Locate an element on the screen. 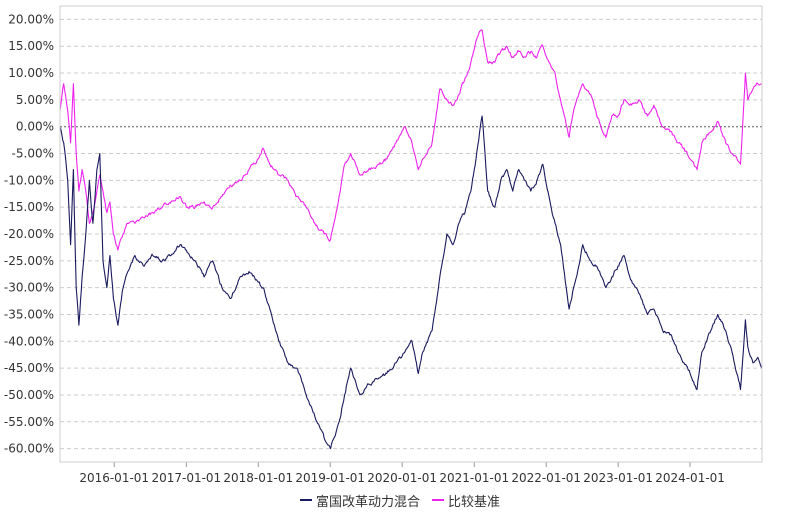  x-tick-label: 2023-01-01 is located at coordinates (618, 478).